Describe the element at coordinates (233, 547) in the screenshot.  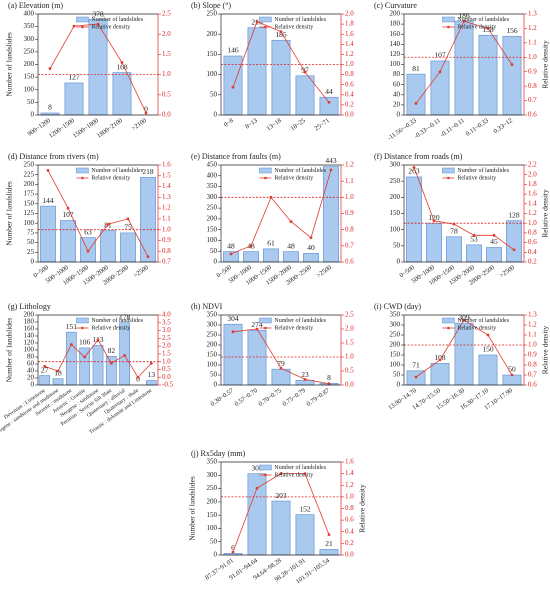
I see `data-label: 6` at that location.